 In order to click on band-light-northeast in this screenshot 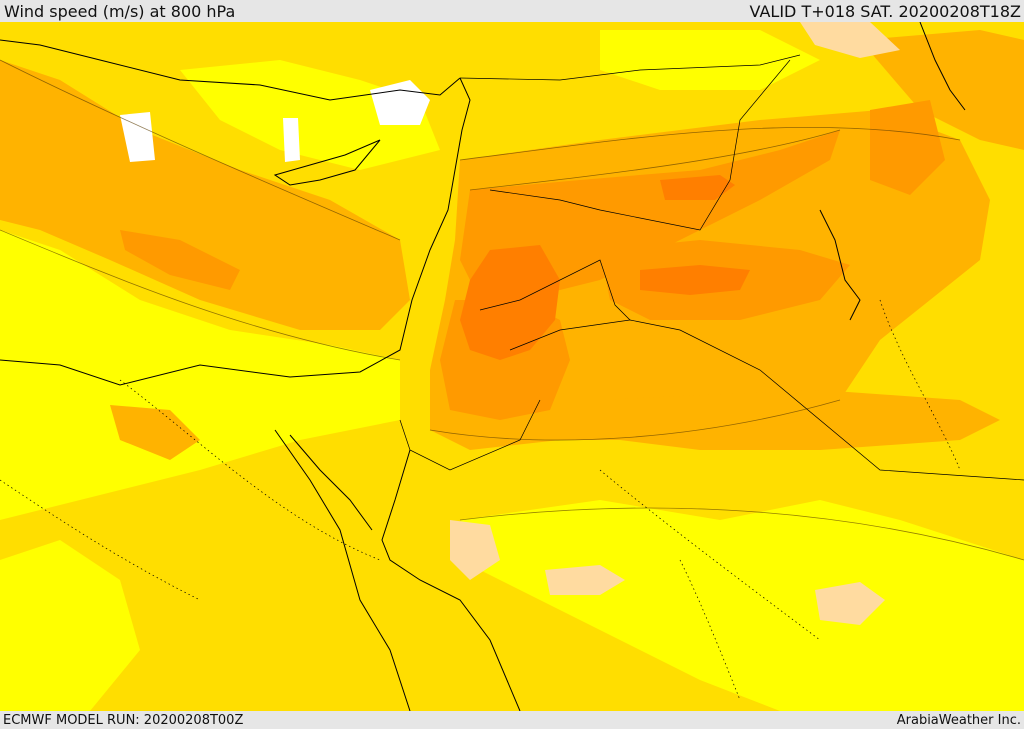, I will do `click(710, 60)`.